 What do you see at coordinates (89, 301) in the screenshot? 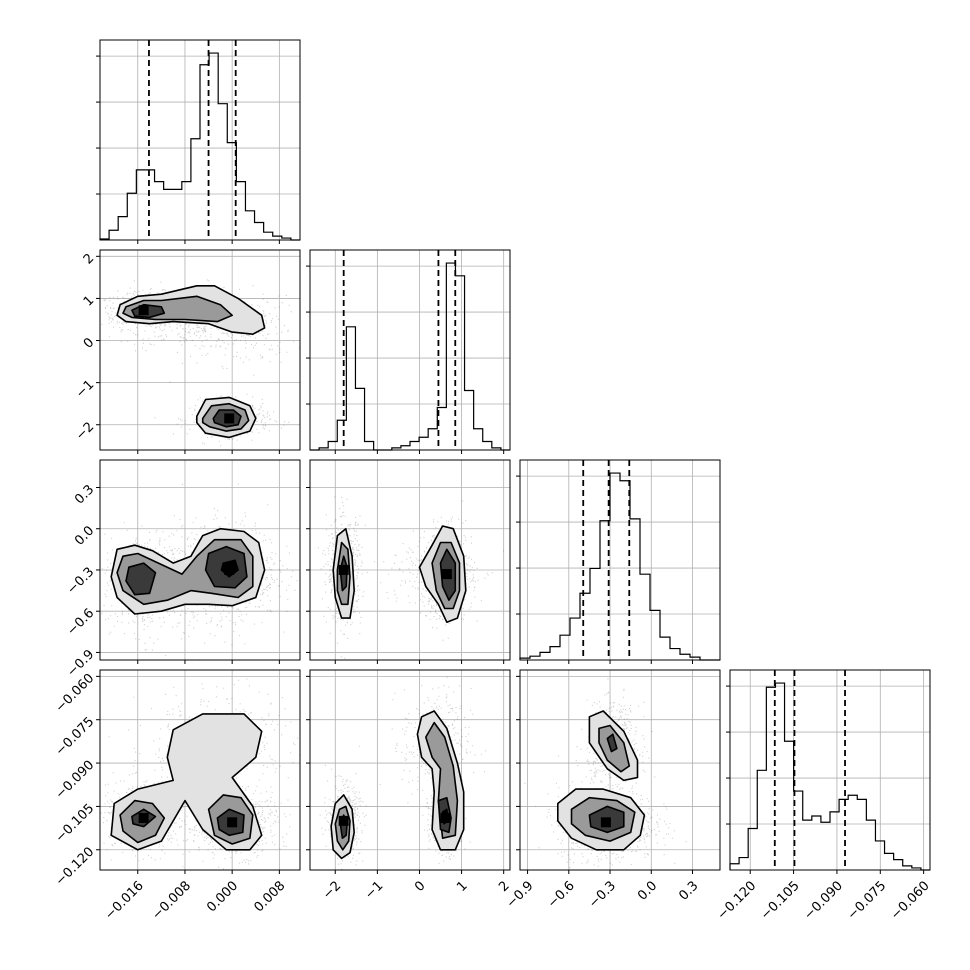
I see `y-tick-label-p1: 1` at bounding box center [89, 301].